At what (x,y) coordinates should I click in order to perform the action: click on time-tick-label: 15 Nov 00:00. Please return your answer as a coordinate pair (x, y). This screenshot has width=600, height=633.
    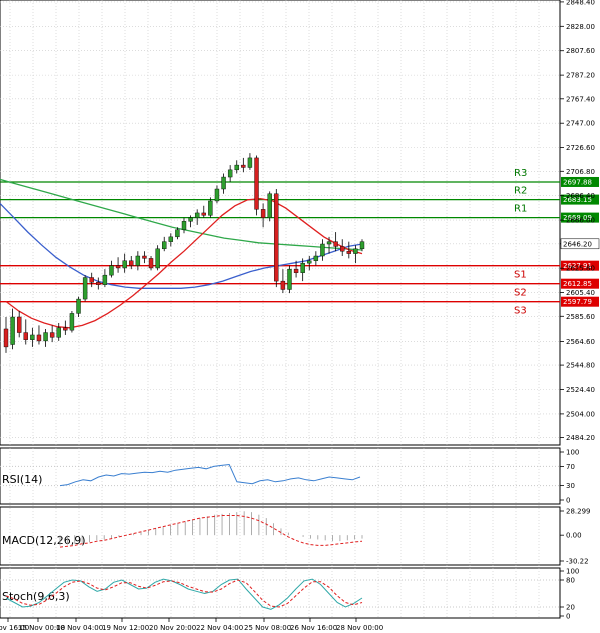
    Looking at the image, I should click on (41, 628).